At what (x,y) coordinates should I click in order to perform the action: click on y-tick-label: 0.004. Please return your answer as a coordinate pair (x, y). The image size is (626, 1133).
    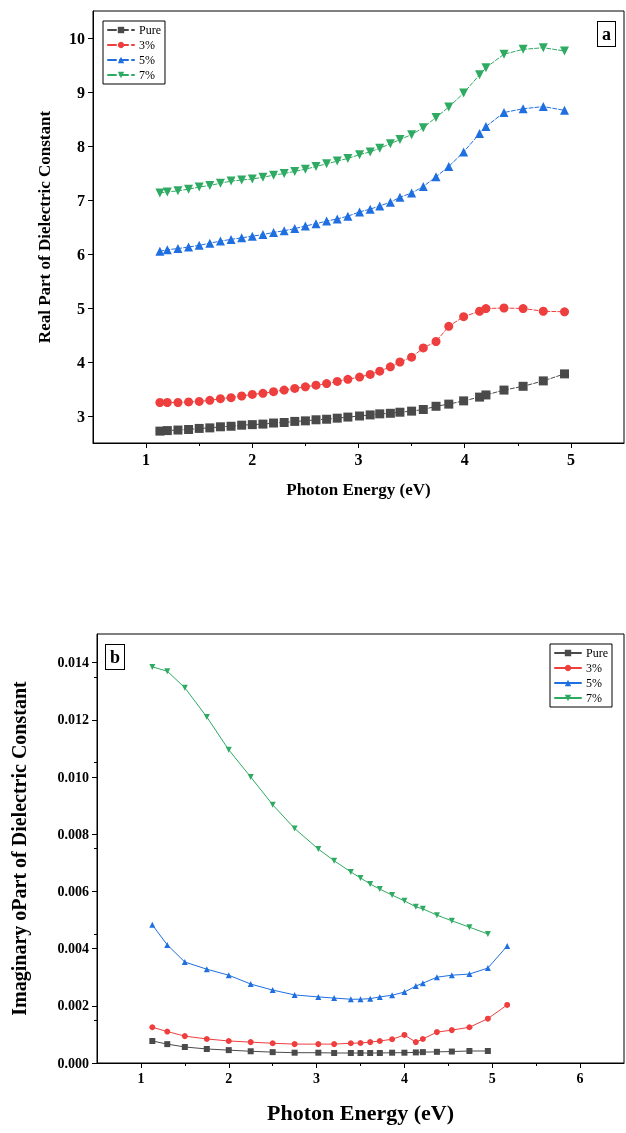
    Looking at the image, I should click on (73, 949).